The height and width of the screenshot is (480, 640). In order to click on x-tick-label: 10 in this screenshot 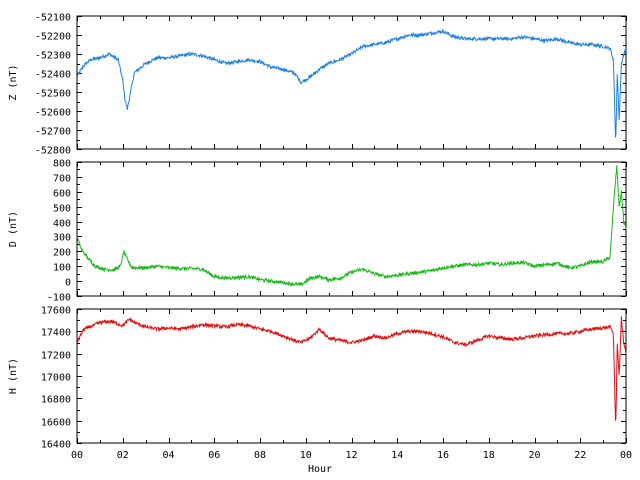, I will do `click(306, 455)`.